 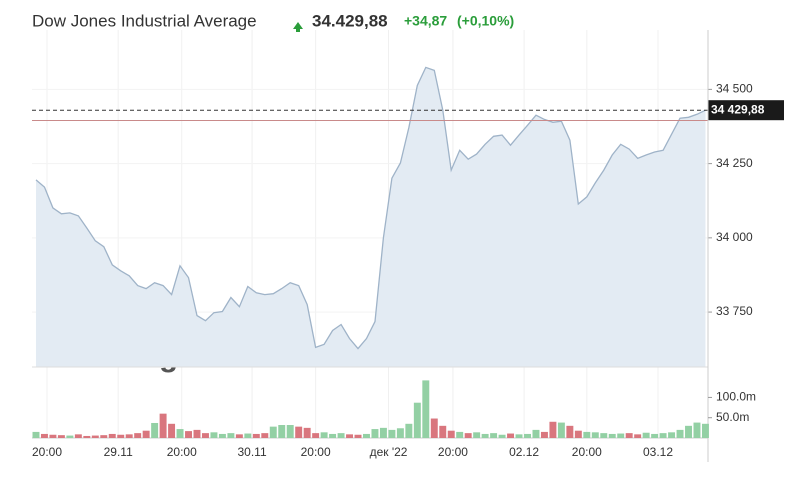 What do you see at coordinates (252, 452) in the screenshot?
I see `x-tick-label: 30.11` at bounding box center [252, 452].